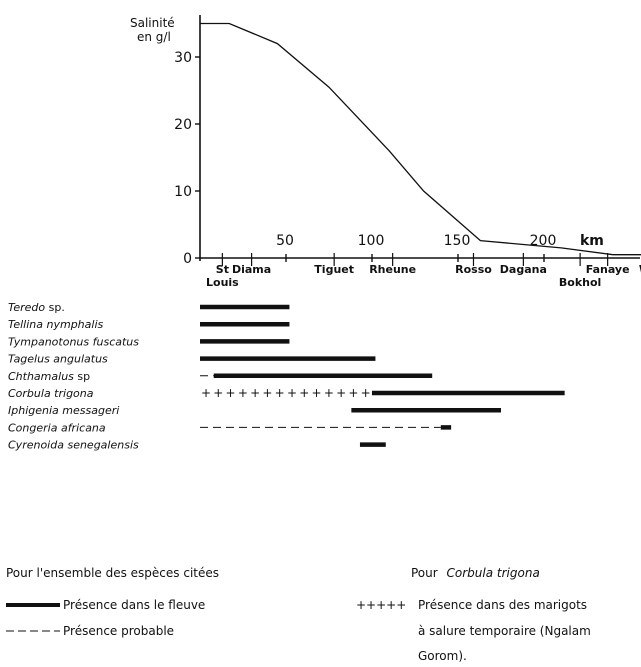 The height and width of the screenshot is (667, 641). Describe the element at coordinates (381, 605) in the screenshot. I see `legend-temporary-symbol: +++++` at that location.